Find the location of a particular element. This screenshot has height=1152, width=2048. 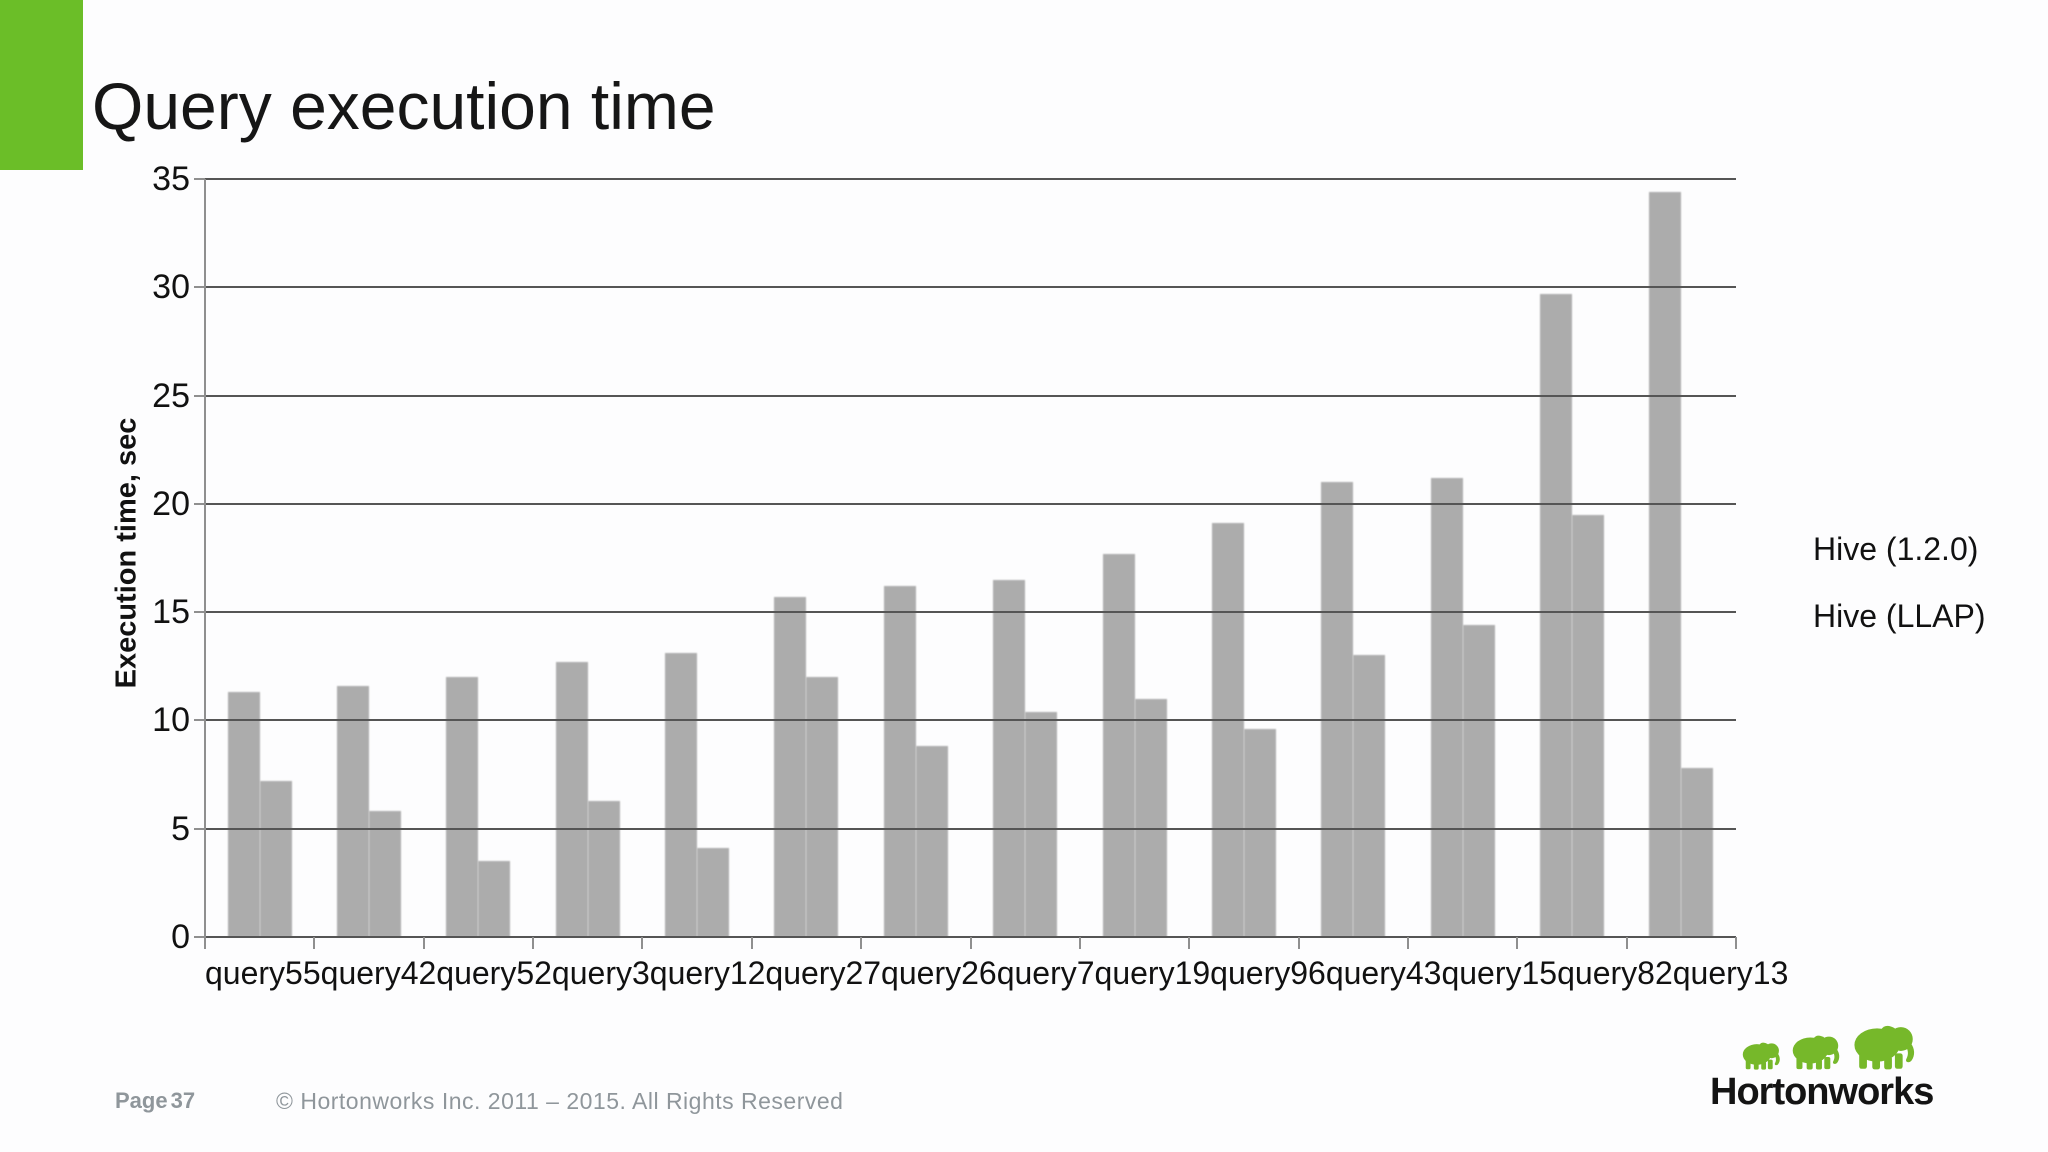

logo-text: Hortonworks is located at coordinates (1822, 1092).